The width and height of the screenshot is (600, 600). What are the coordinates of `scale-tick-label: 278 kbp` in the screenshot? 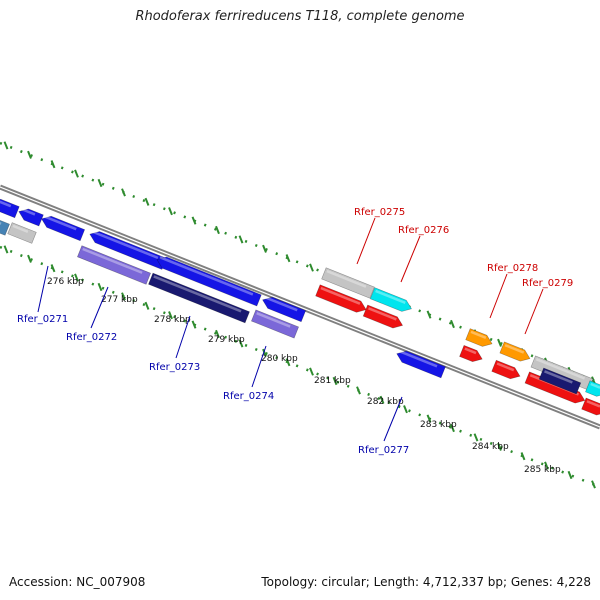 It's located at (172, 320).